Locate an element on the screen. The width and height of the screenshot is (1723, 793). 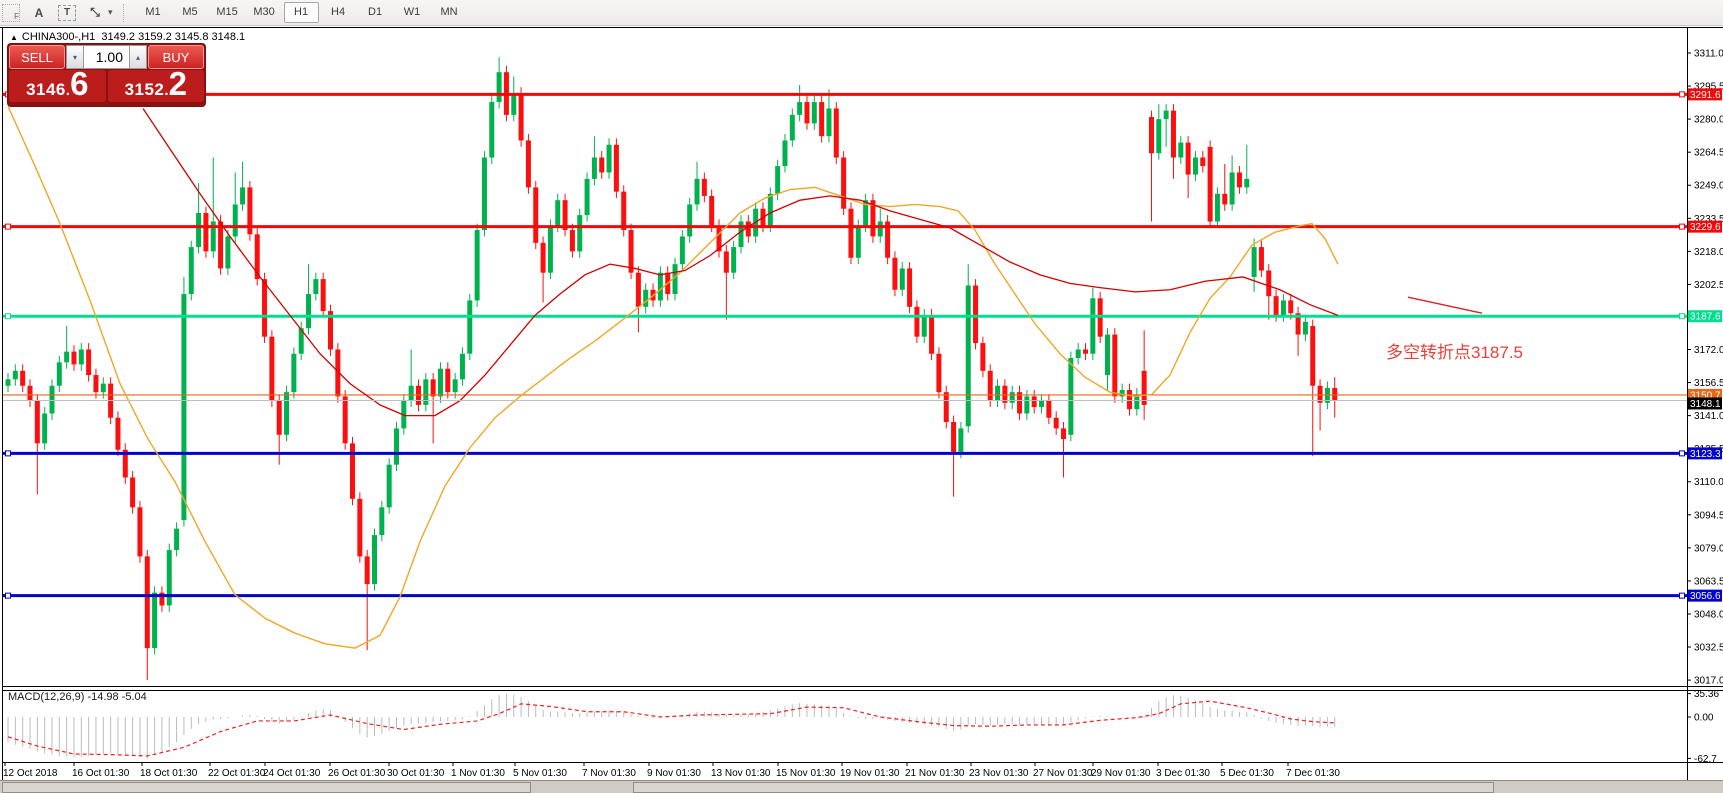
volume-decrease-button: ▾ is located at coordinates (75, 57).